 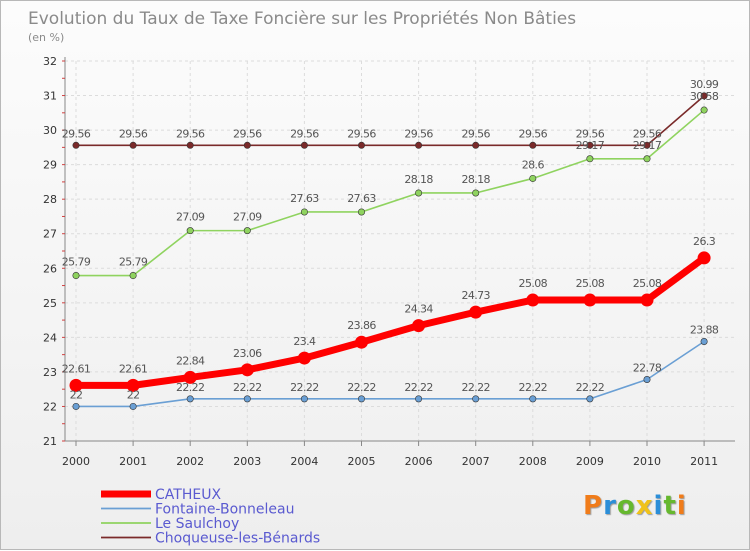 What do you see at coordinates (50, 61) in the screenshot?
I see `y-tick-label: 32` at bounding box center [50, 61].